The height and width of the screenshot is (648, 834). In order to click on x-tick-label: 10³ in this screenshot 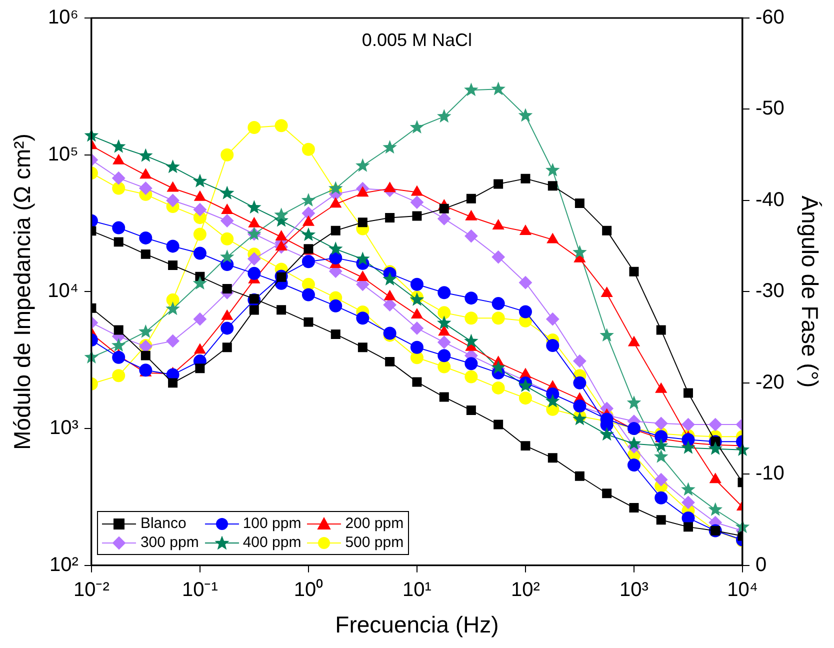, I will do `click(634, 589)`.